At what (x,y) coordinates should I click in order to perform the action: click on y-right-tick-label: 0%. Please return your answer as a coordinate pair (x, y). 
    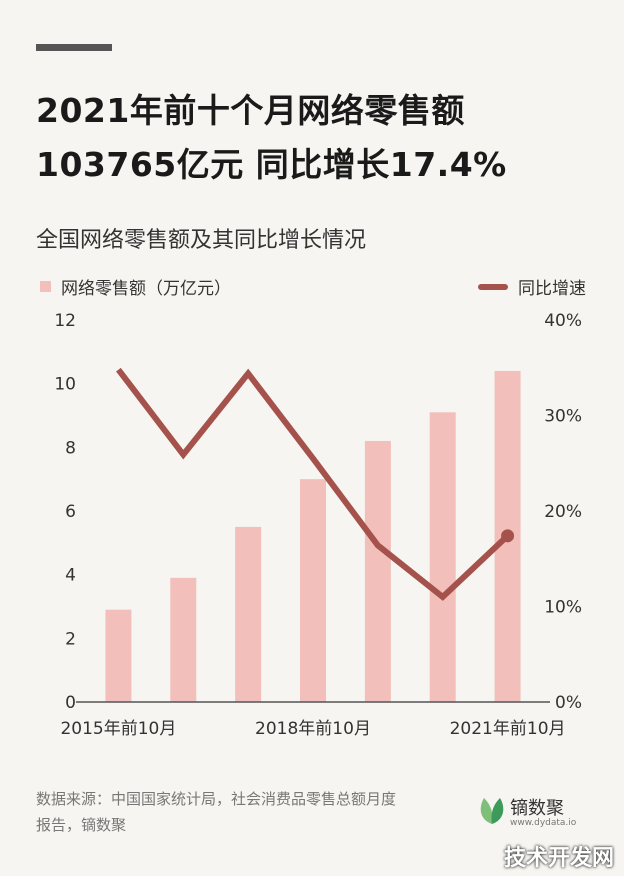
    Looking at the image, I should click on (568, 703).